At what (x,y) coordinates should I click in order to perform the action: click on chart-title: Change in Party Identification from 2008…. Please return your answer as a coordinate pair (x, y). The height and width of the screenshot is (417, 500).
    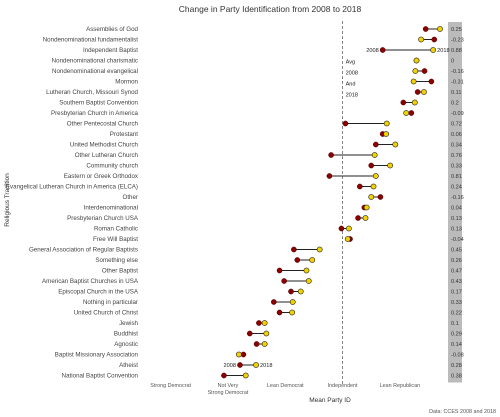
    Looking at the image, I should click on (270, 9).